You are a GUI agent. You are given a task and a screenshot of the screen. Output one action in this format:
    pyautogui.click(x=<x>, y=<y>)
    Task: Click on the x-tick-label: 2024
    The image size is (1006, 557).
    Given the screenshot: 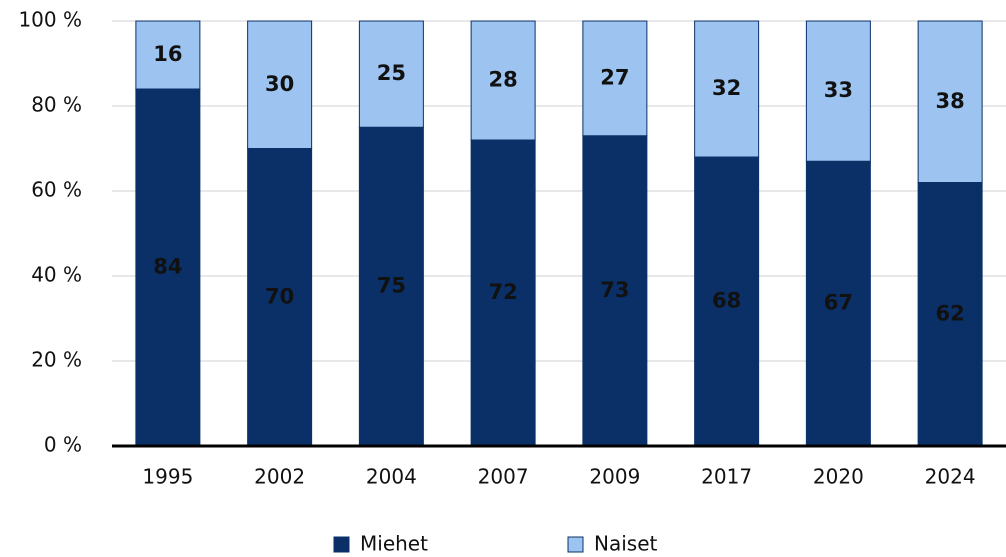 What is the action you would take?
    pyautogui.click(x=950, y=477)
    